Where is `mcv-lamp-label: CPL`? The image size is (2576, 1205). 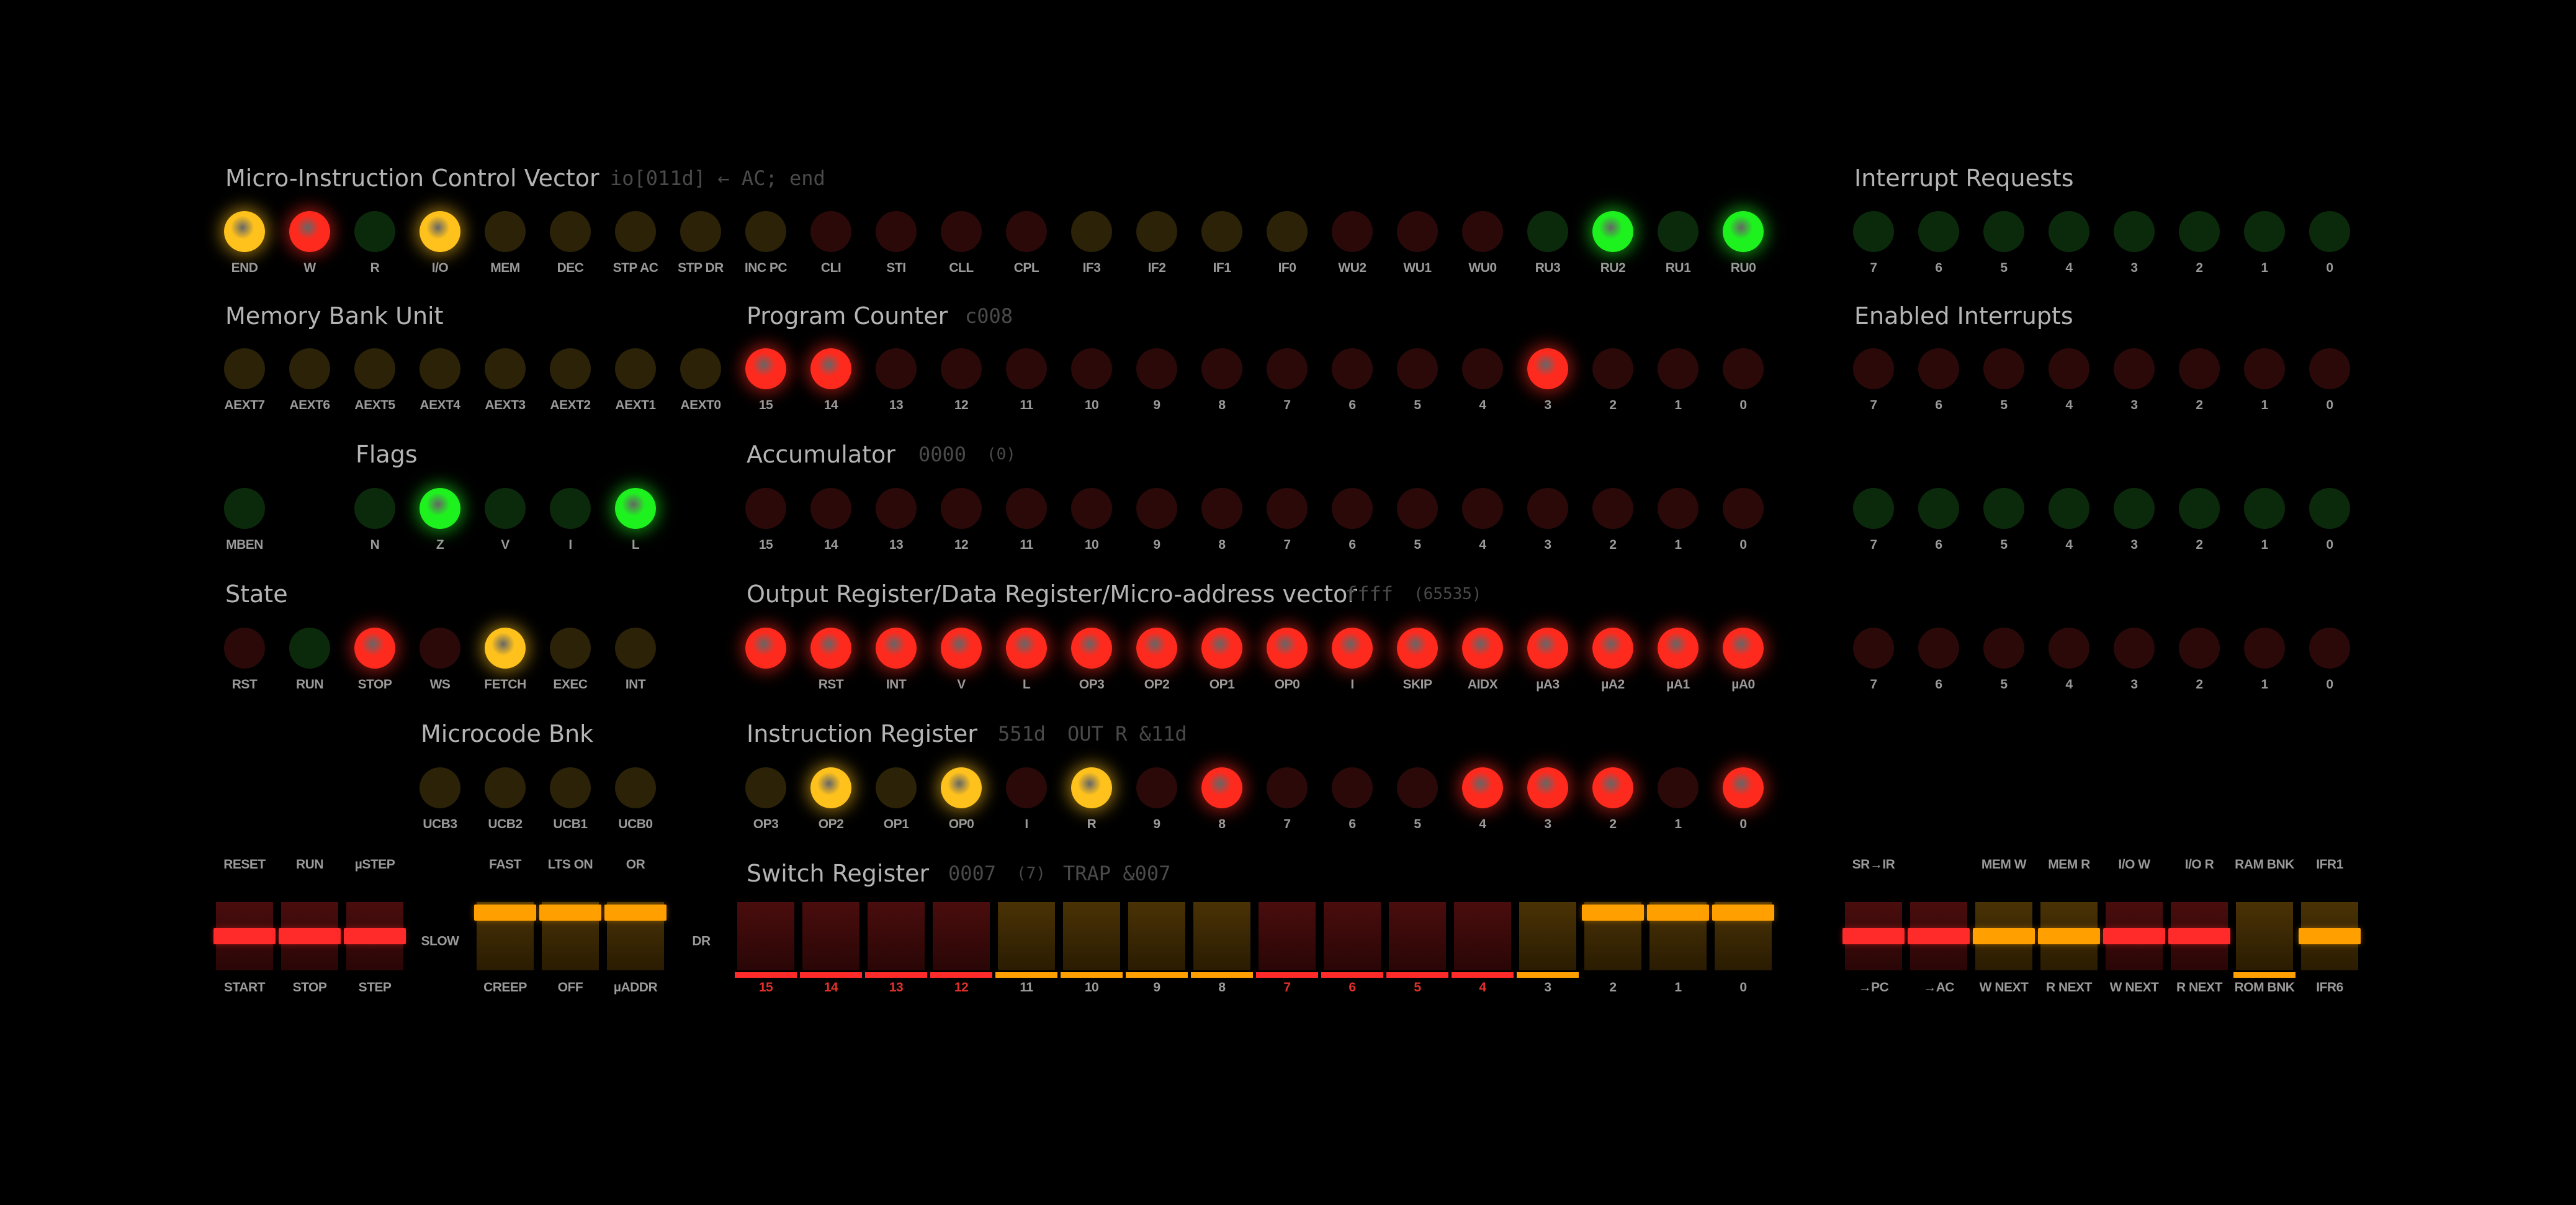
mcv-lamp-label: CPL is located at coordinates (1026, 268).